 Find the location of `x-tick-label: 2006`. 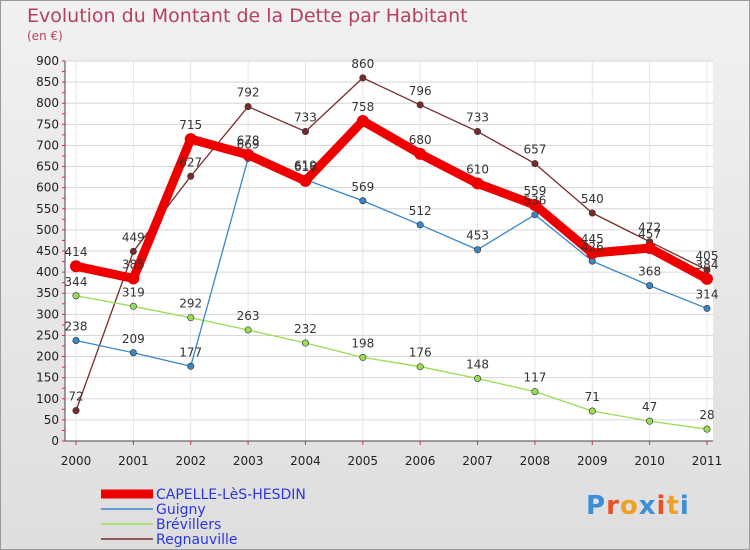

x-tick-label: 2006 is located at coordinates (420, 461).